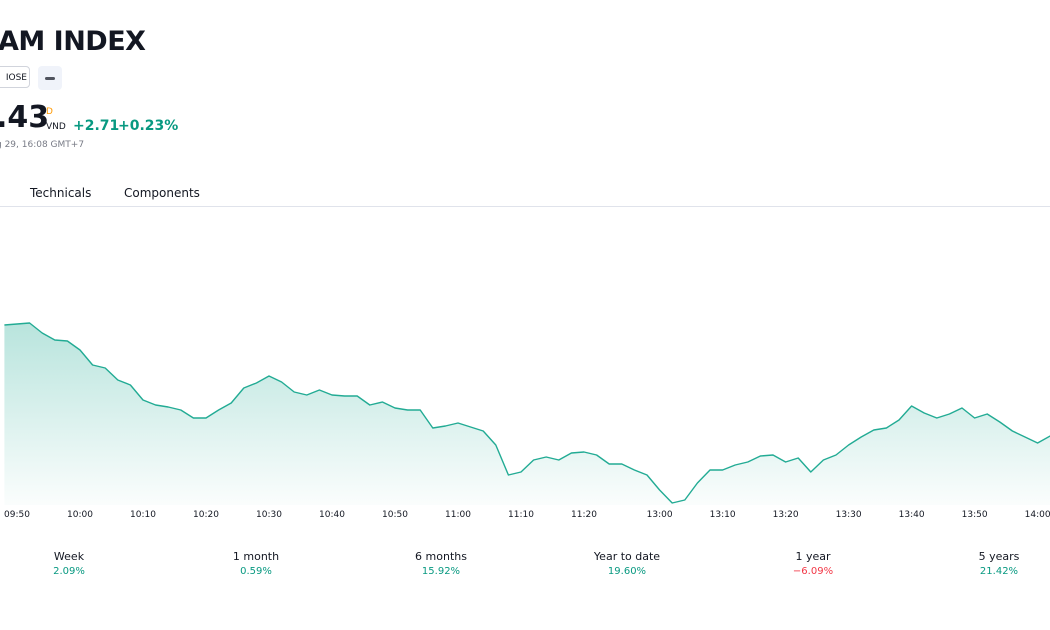 Image resolution: width=1050 pixels, height=630 pixels. I want to click on x-tick-label: 11:00, so click(458, 515).